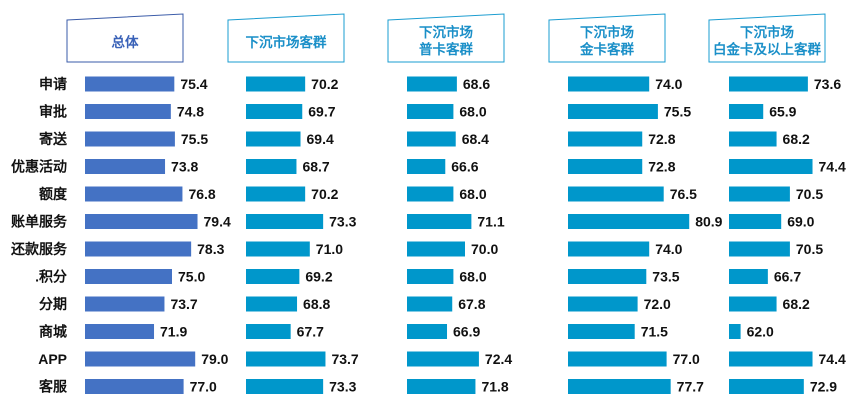 The height and width of the screenshot is (408, 858). I want to click on data-label: 68.8, so click(316, 304).